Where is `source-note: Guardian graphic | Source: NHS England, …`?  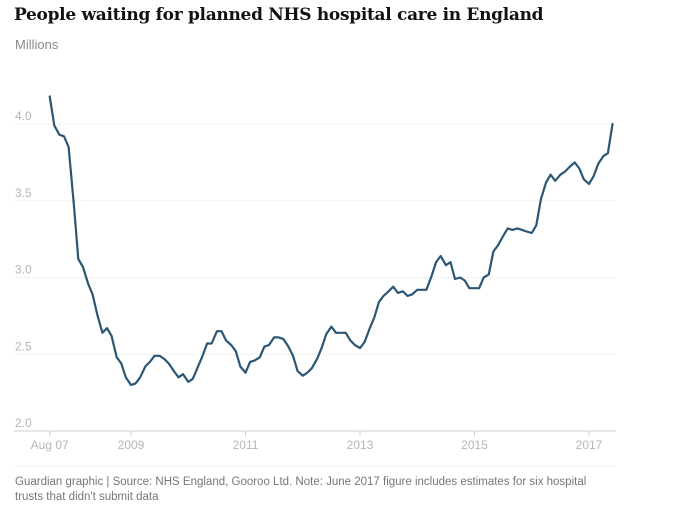 source-note: Guardian graphic | Source: NHS England, … is located at coordinates (301, 489).